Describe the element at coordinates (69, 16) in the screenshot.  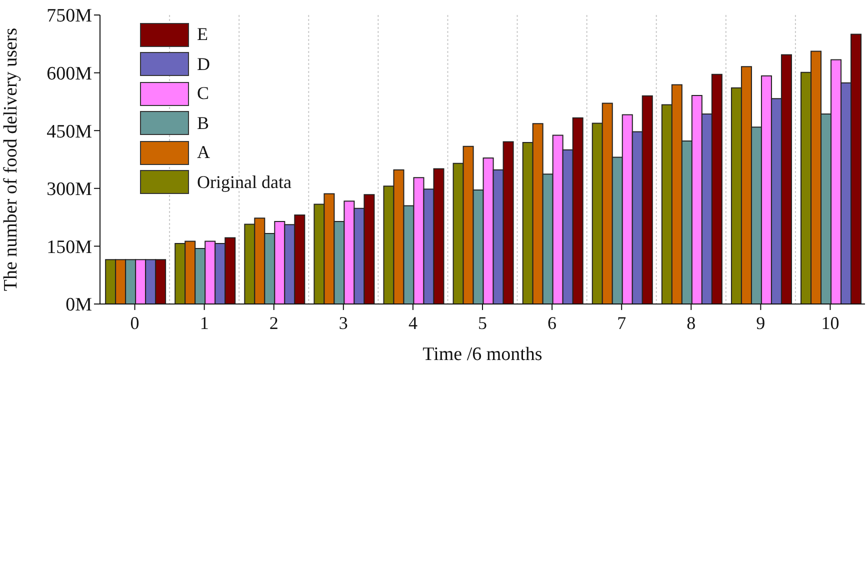
I see `y-tick-label: 750M` at that location.